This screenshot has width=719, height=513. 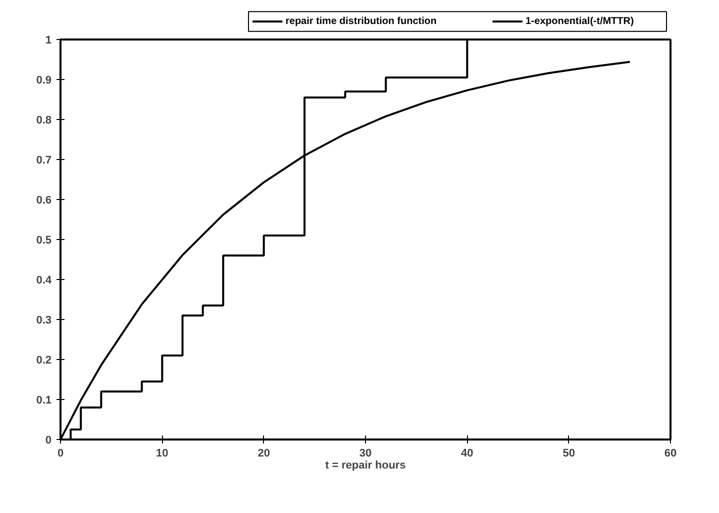 What do you see at coordinates (568, 454) in the screenshot?
I see `x-tick-label: 50` at bounding box center [568, 454].